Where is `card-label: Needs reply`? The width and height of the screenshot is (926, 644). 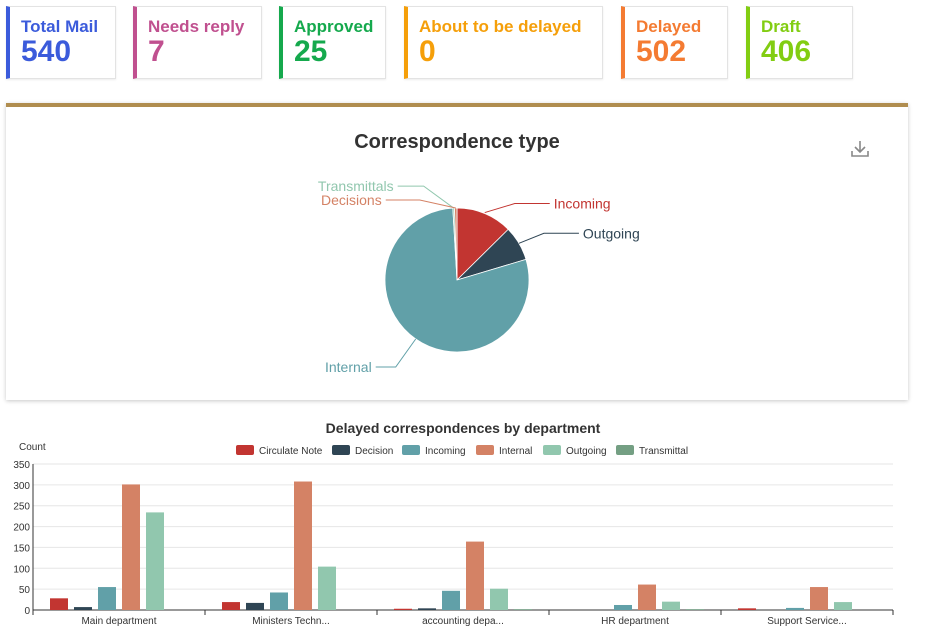
card-label: Needs reply is located at coordinates (196, 26).